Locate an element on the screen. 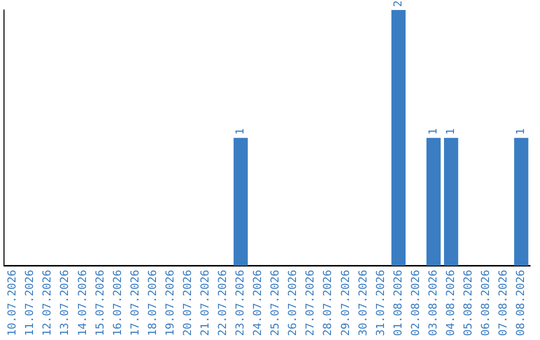 The width and height of the screenshot is (540, 340). x-tick-label: 06.08.2026 is located at coordinates (485, 303).